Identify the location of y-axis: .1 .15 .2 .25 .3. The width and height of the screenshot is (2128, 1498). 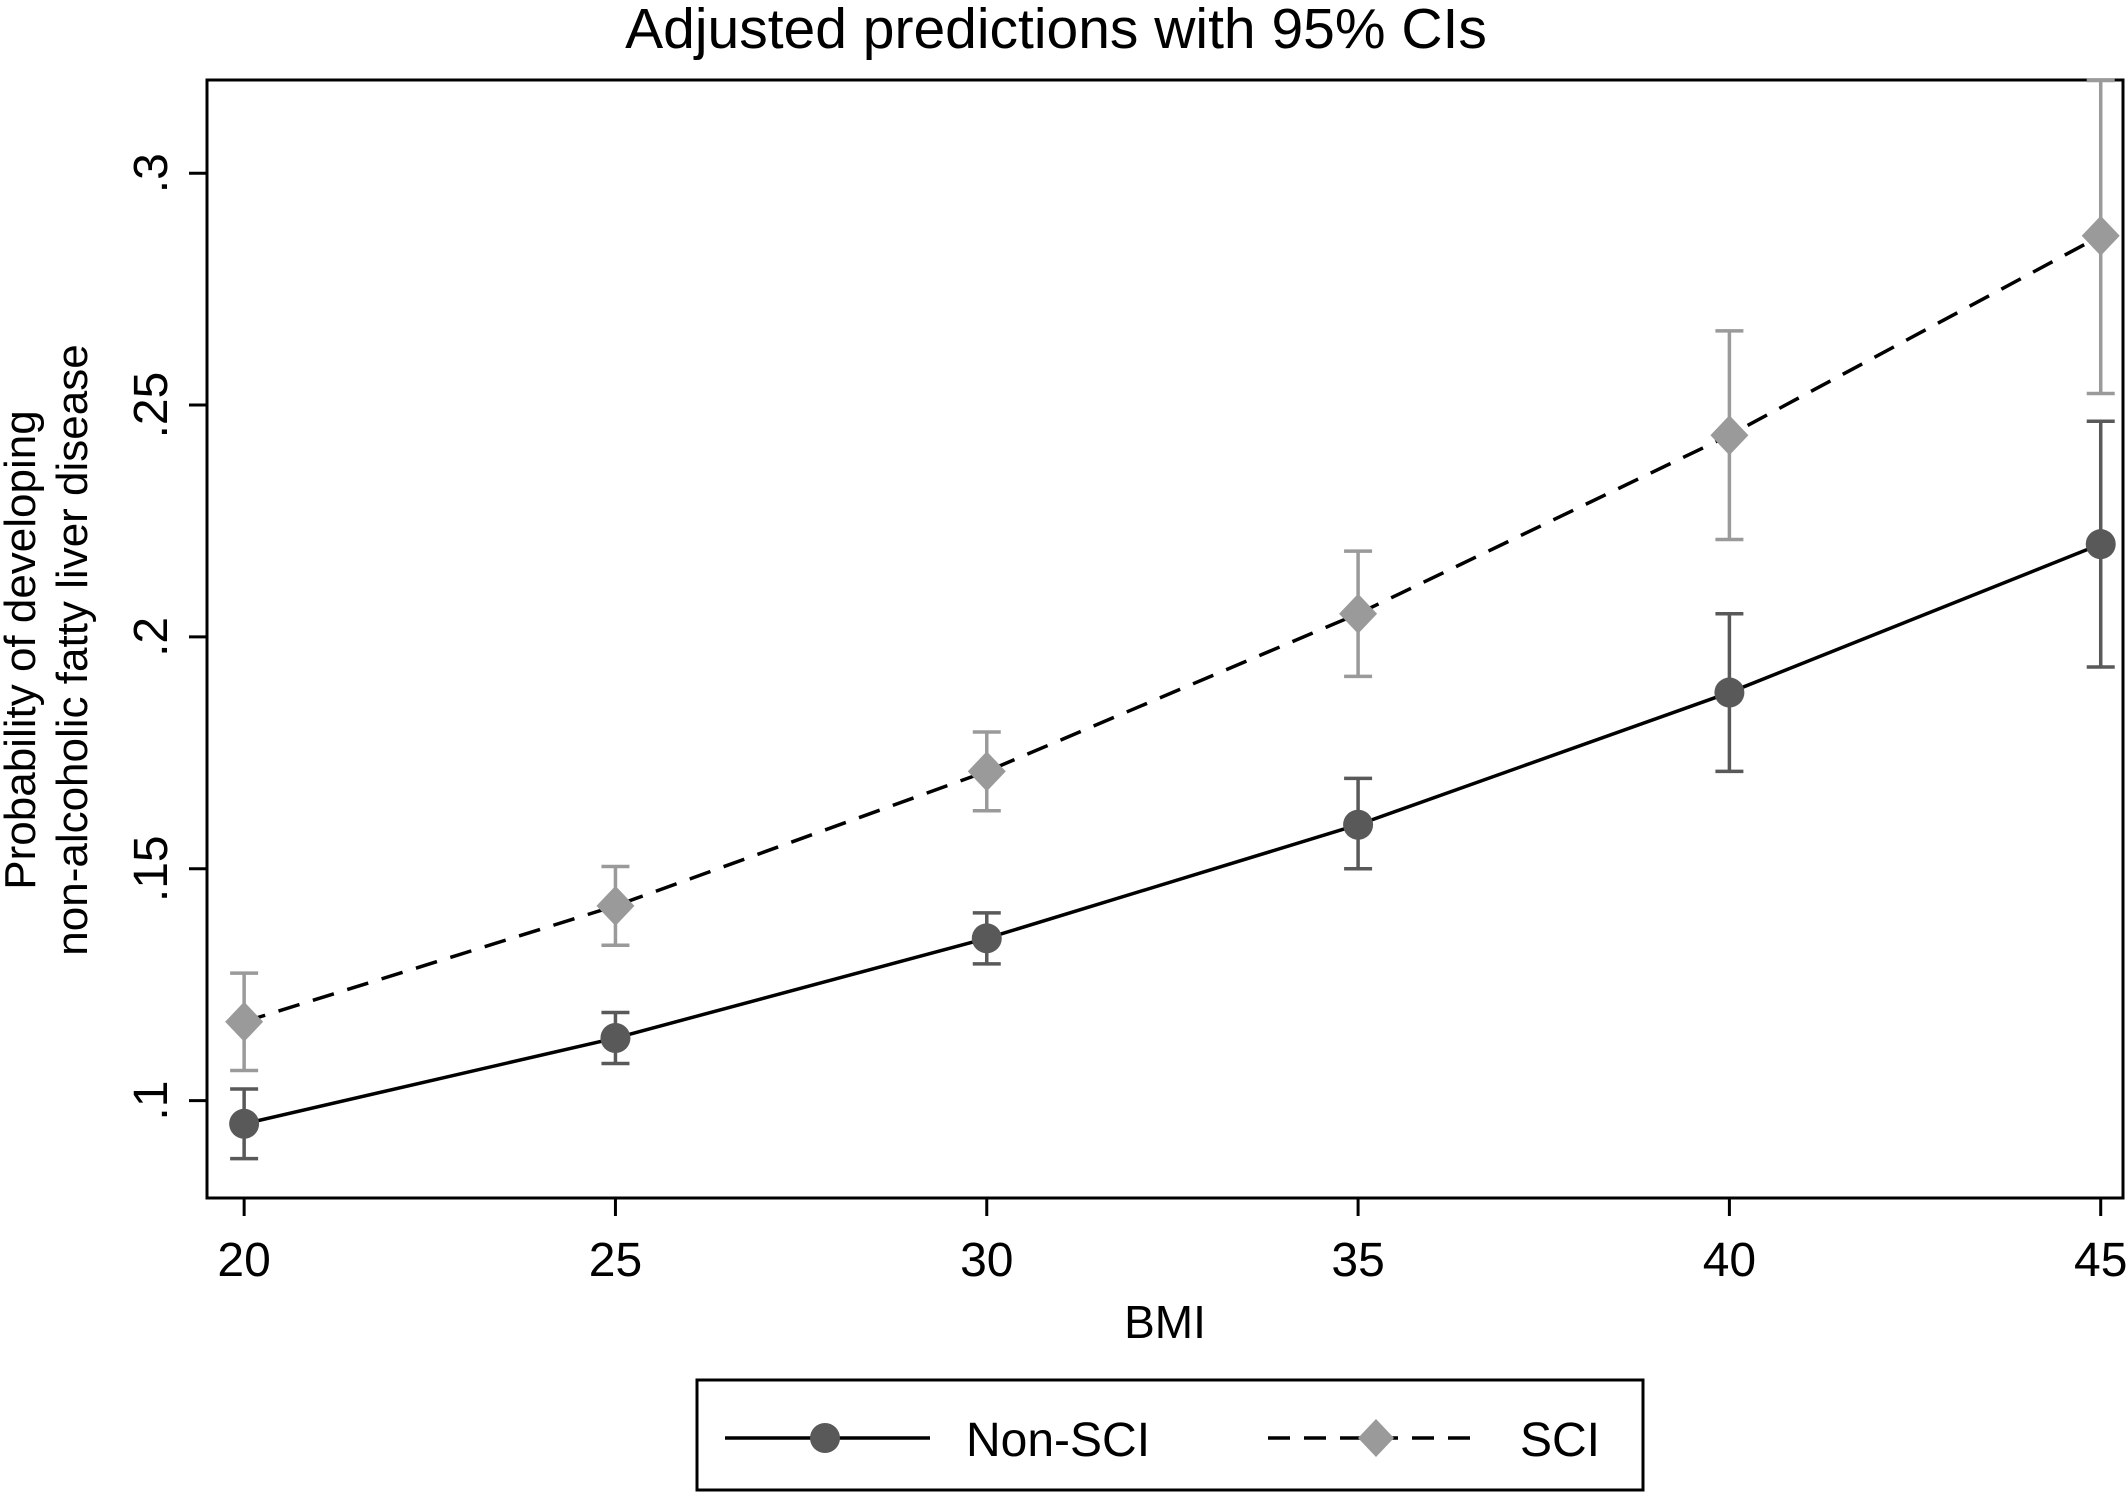
(166, 637).